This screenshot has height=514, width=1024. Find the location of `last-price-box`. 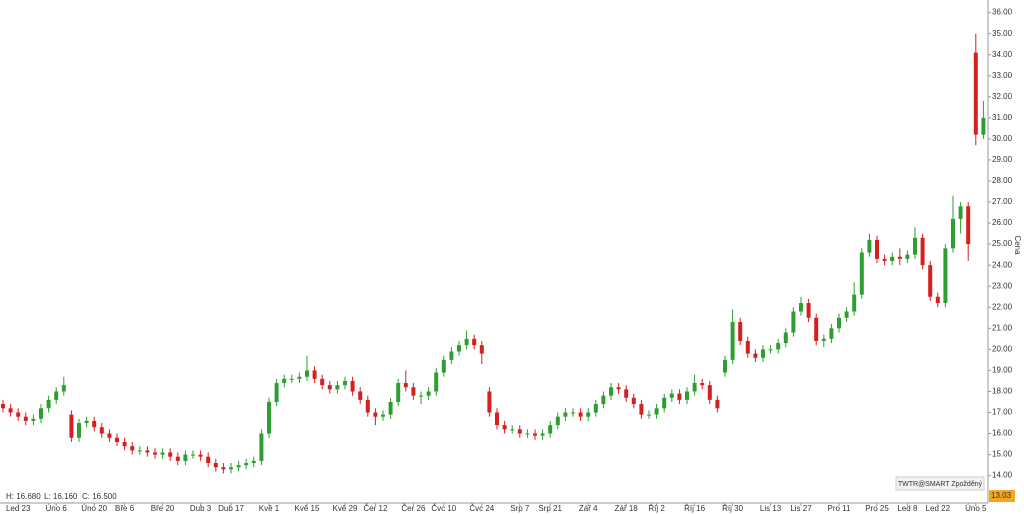

last-price-box is located at coordinates (1002, 496).